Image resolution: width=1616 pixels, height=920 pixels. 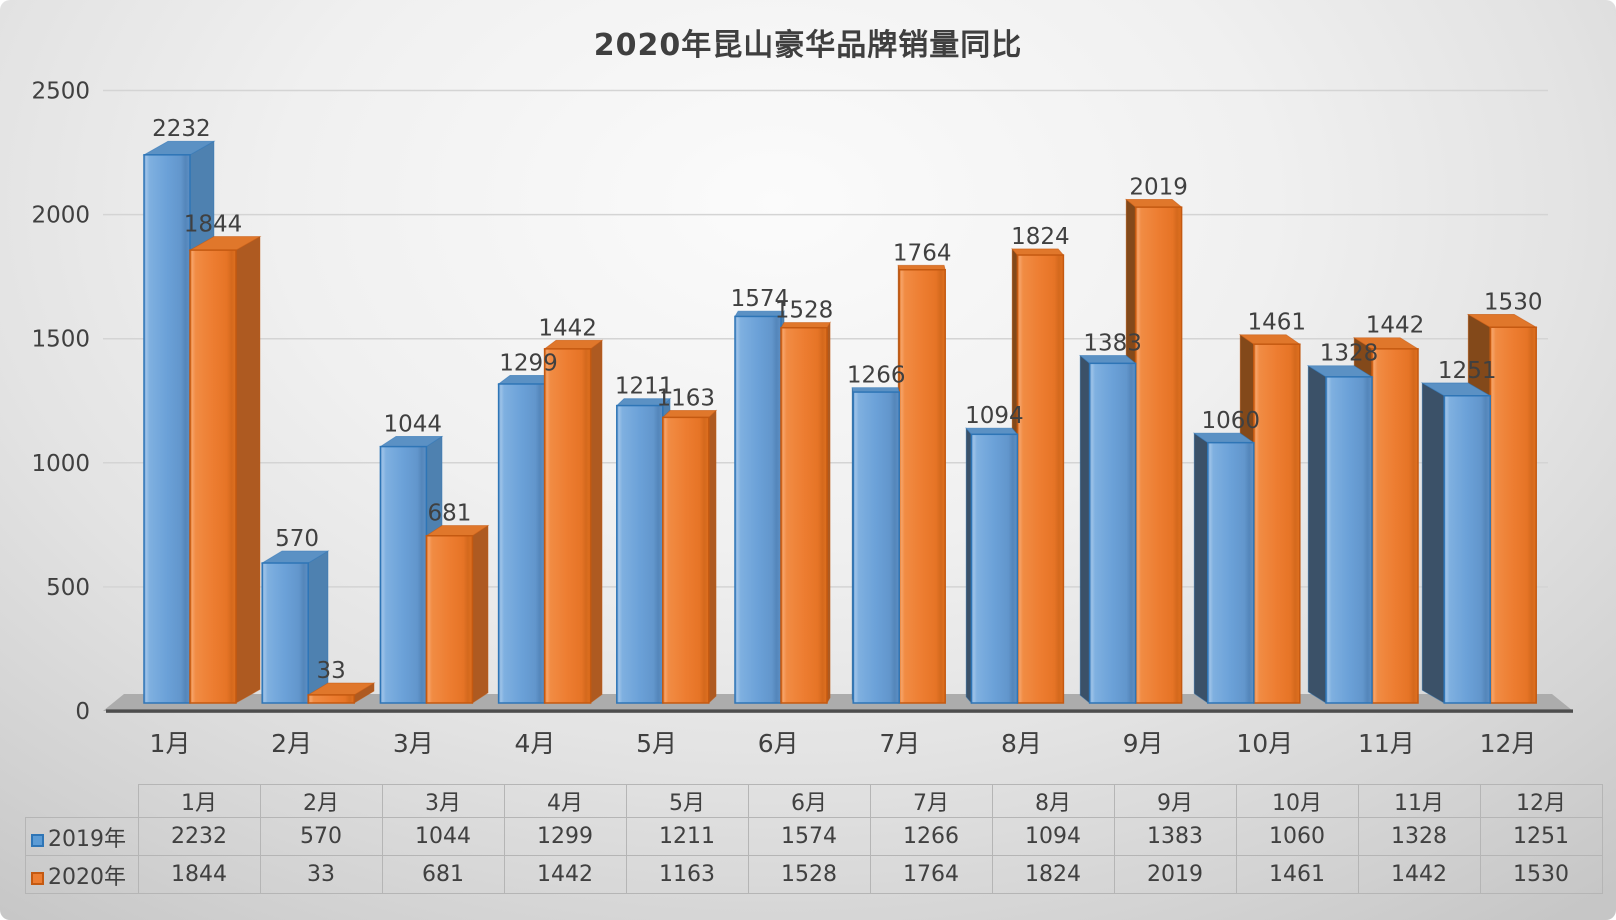 I want to click on x-tick-2月: 2月, so click(x=291, y=743).